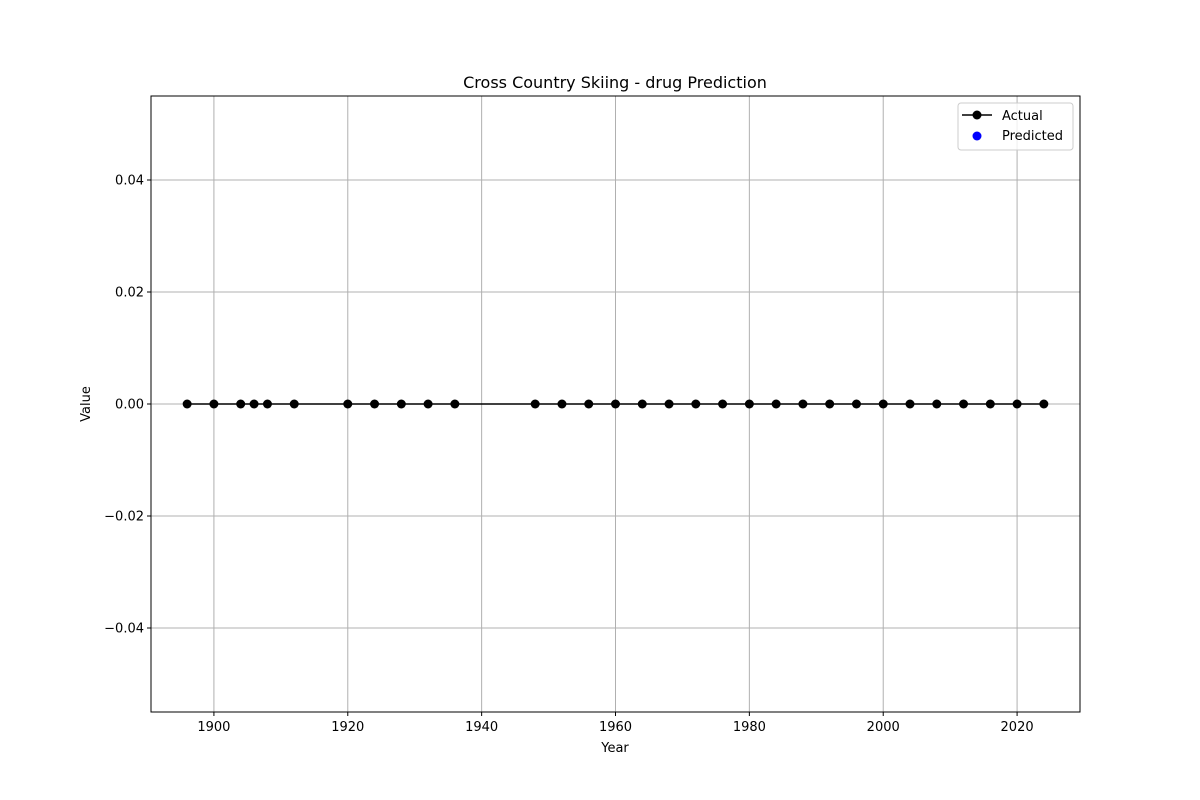 The width and height of the screenshot is (1200, 800). Describe the element at coordinates (977, 136) in the screenshot. I see `legend-predicted-marker` at that location.